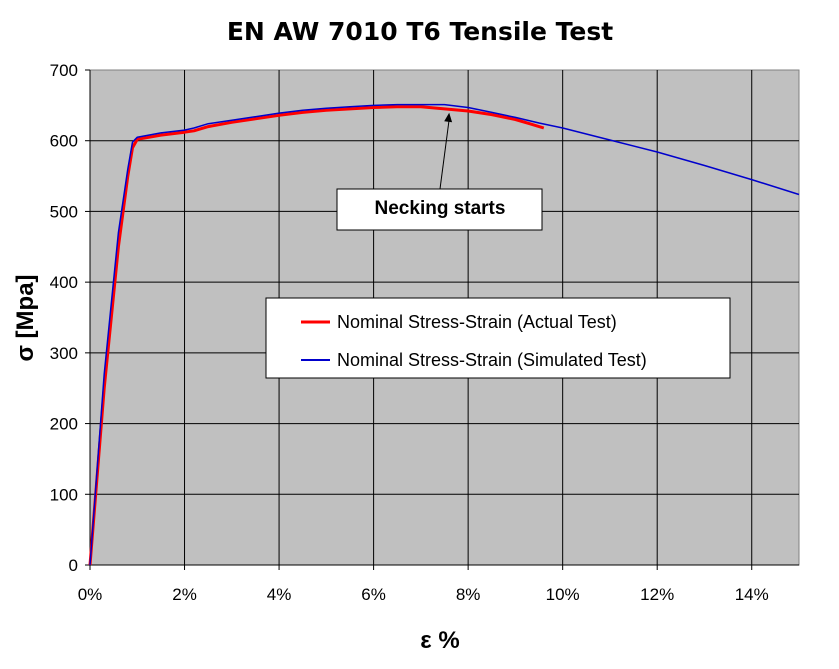  What do you see at coordinates (563, 594) in the screenshot?
I see `x-tick-label: 10%` at bounding box center [563, 594].